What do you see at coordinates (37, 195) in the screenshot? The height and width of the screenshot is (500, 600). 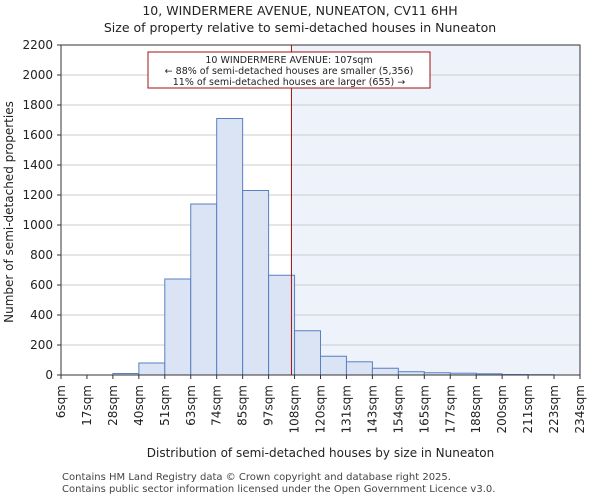 I see `y-tick-label: 1200` at bounding box center [37, 195].